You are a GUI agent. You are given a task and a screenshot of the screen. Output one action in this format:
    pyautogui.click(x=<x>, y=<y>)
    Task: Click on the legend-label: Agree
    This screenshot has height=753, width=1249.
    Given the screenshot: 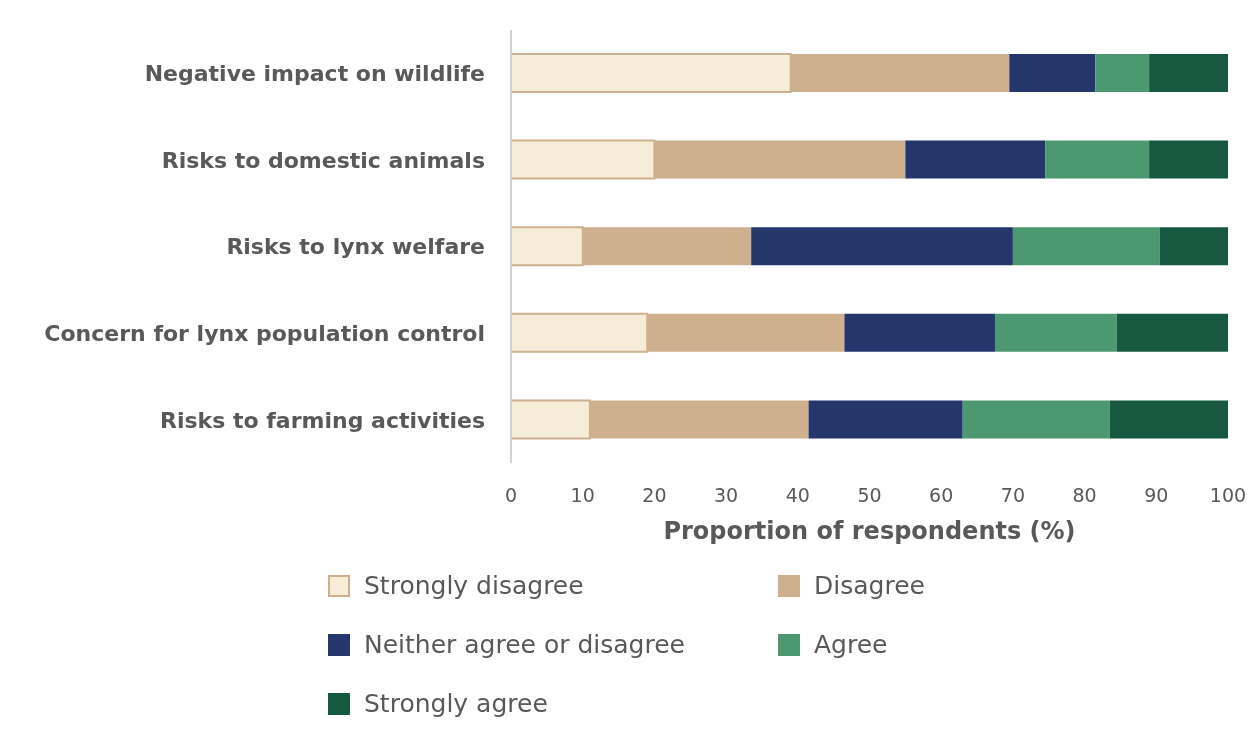 What is the action you would take?
    pyautogui.click(x=851, y=644)
    